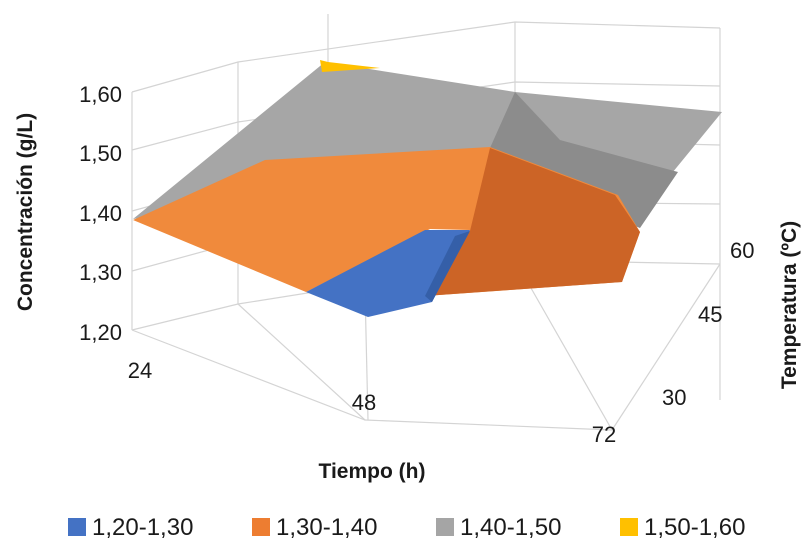 The image size is (805, 548). What do you see at coordinates (100, 94) in the screenshot?
I see `z-tick-label: 1,60` at bounding box center [100, 94].